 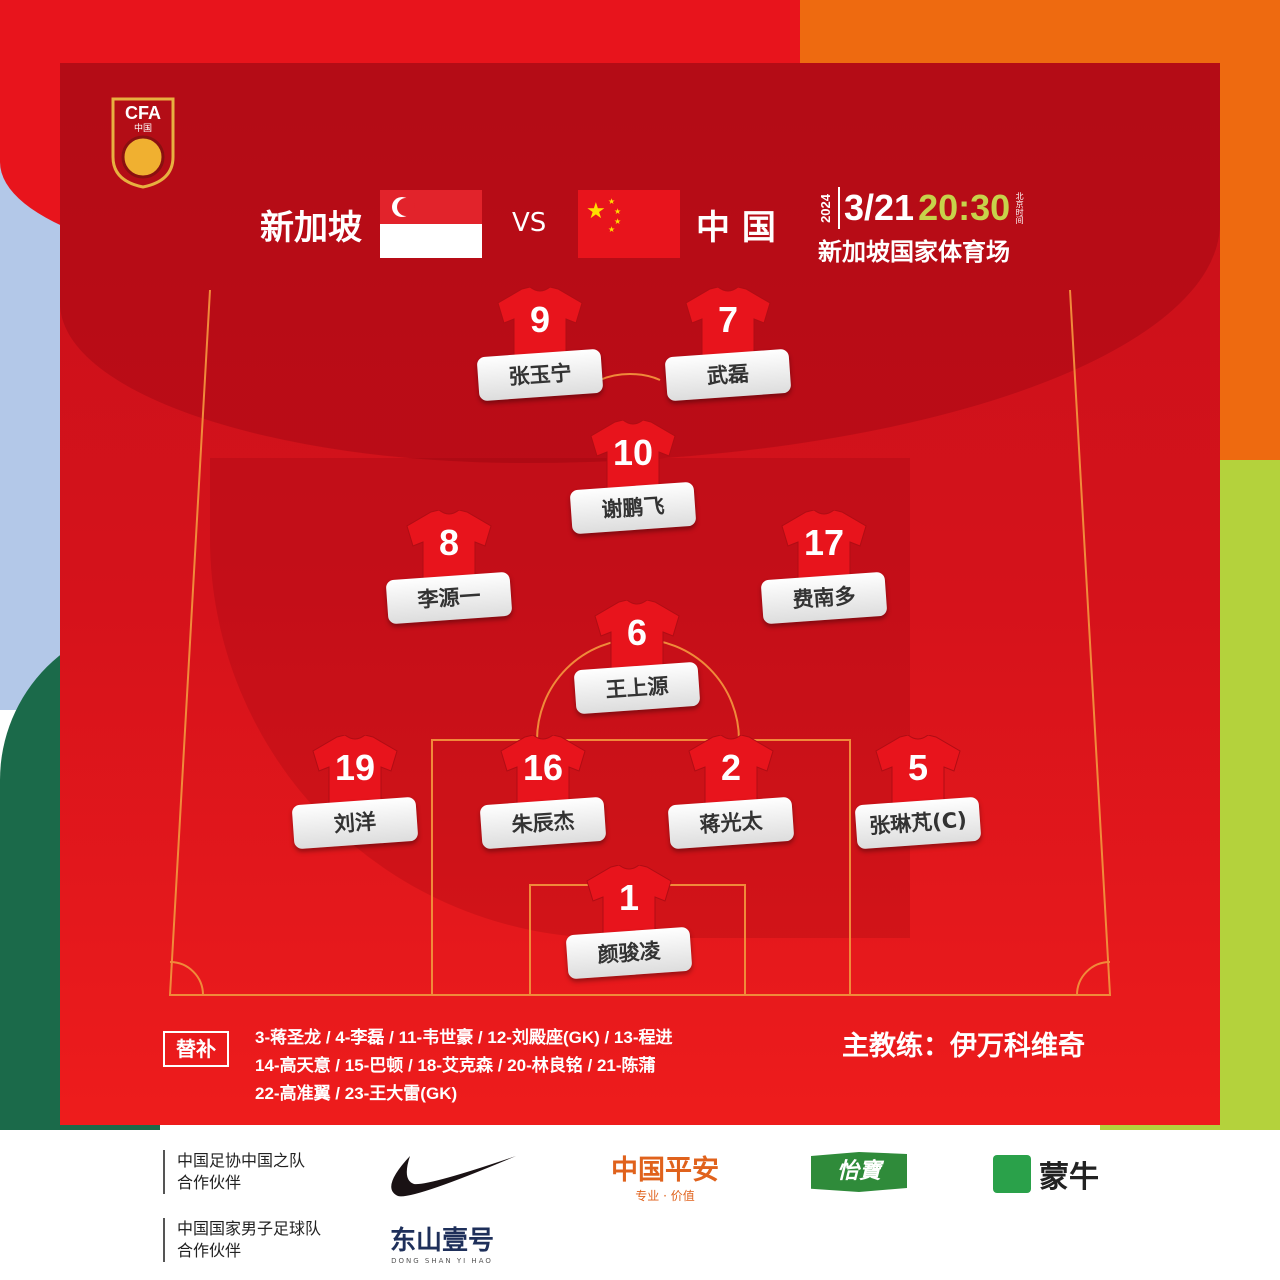 I want to click on player-card: 10 谢鹏飞, so click(x=633, y=480).